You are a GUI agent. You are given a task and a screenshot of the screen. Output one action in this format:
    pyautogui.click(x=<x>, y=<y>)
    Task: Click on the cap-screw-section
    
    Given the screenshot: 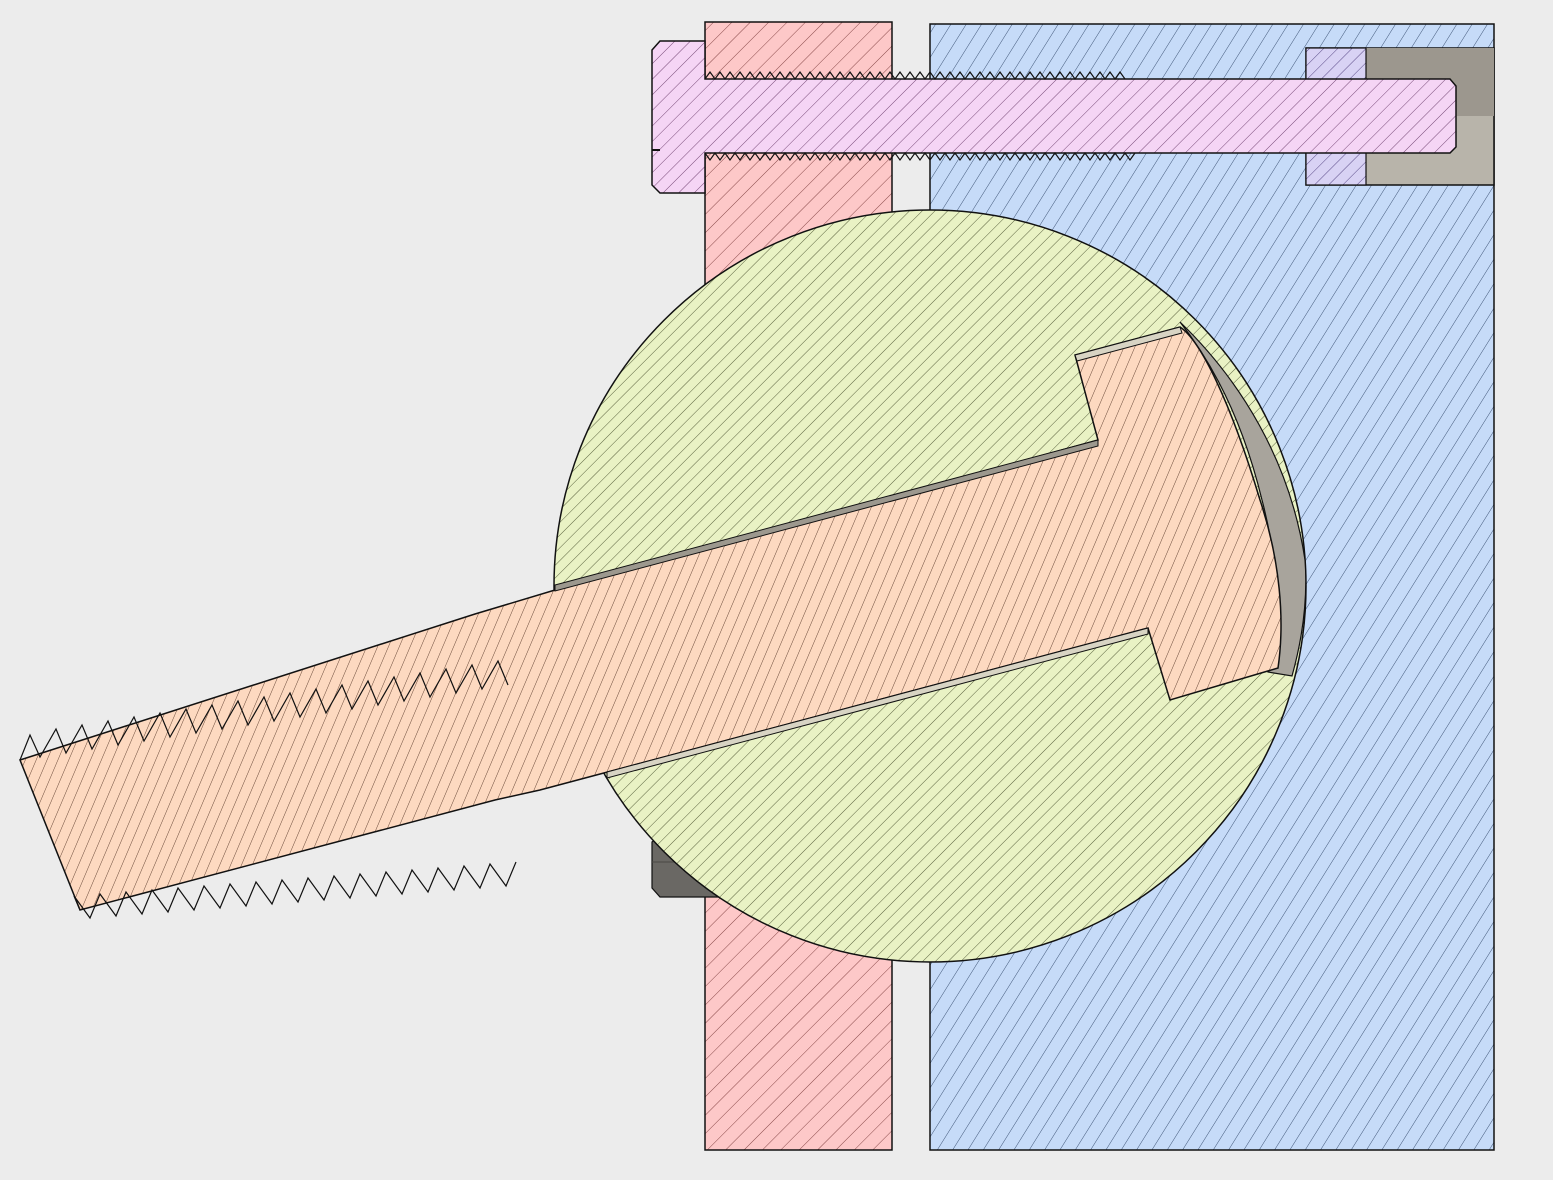 What is the action you would take?
    pyautogui.click(x=1054, y=117)
    